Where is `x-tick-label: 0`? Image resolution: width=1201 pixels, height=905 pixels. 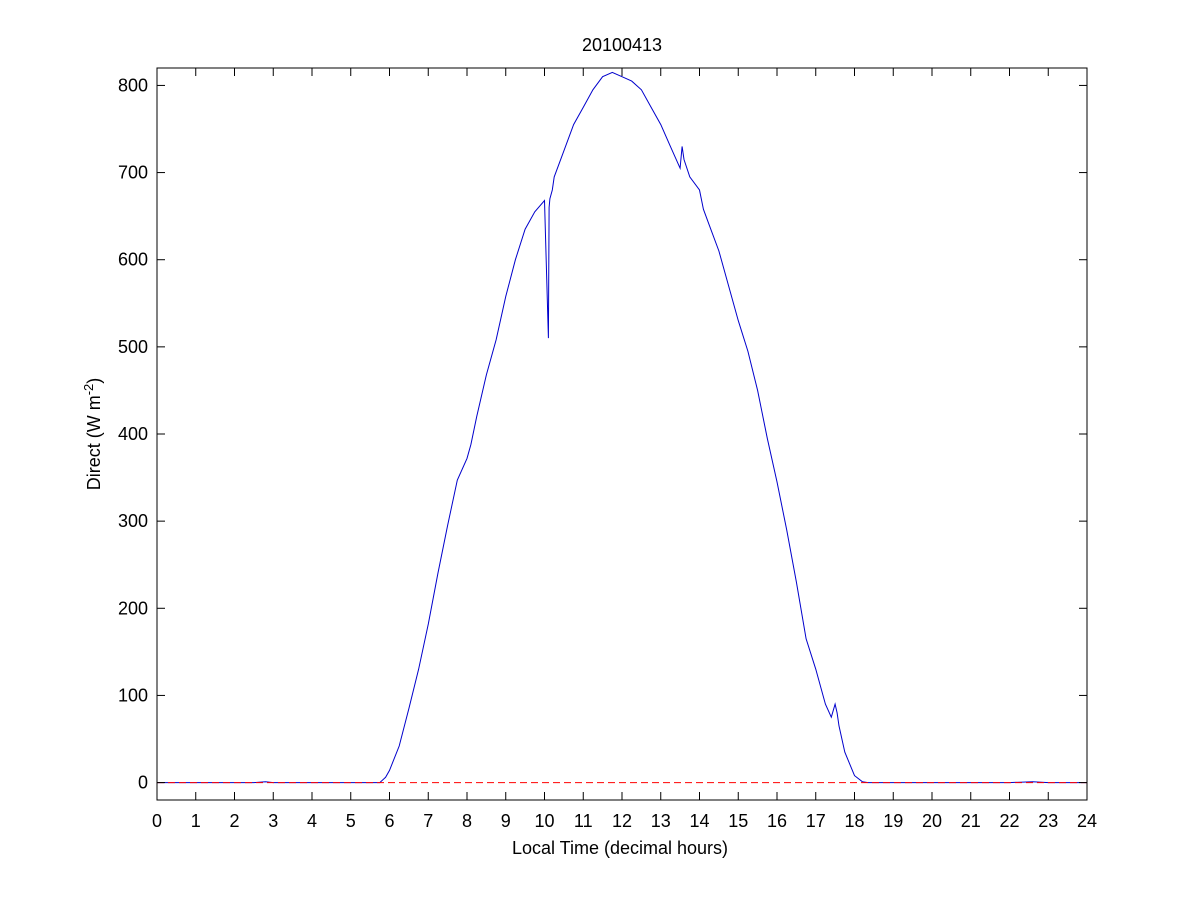 x-tick-label: 0 is located at coordinates (157, 821).